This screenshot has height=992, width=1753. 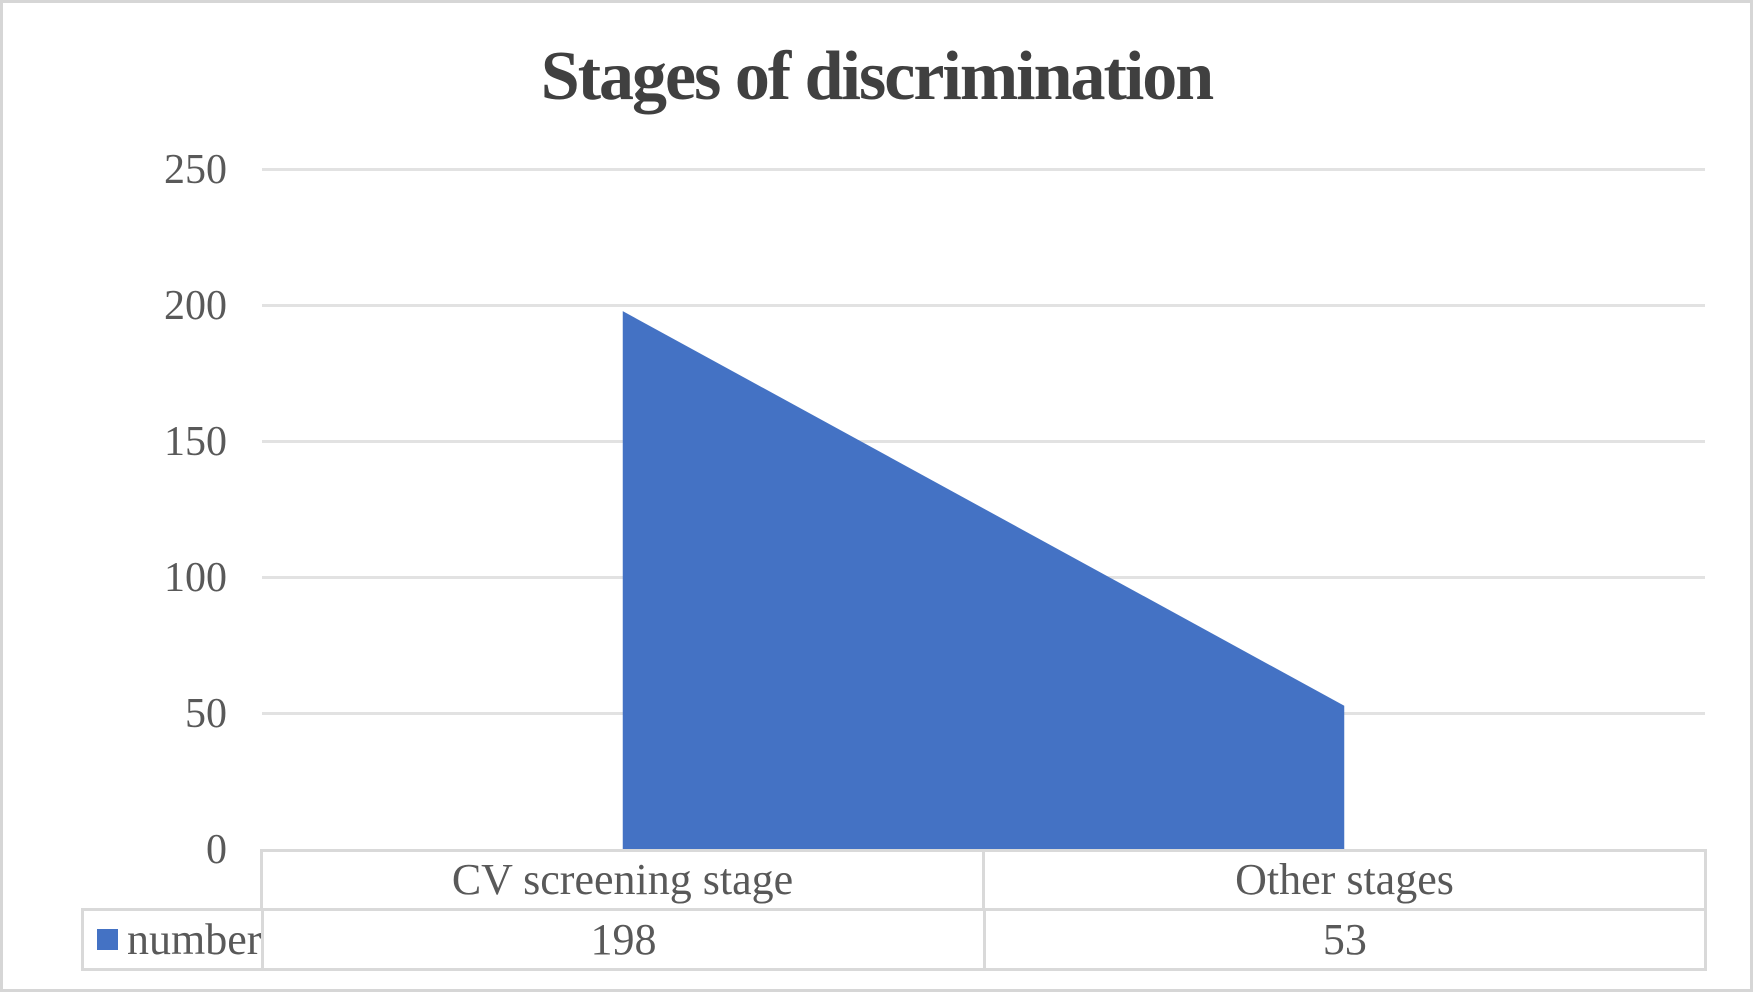 I want to click on y-axis: 0 50 100 150 200 250, so click(x=115, y=437).